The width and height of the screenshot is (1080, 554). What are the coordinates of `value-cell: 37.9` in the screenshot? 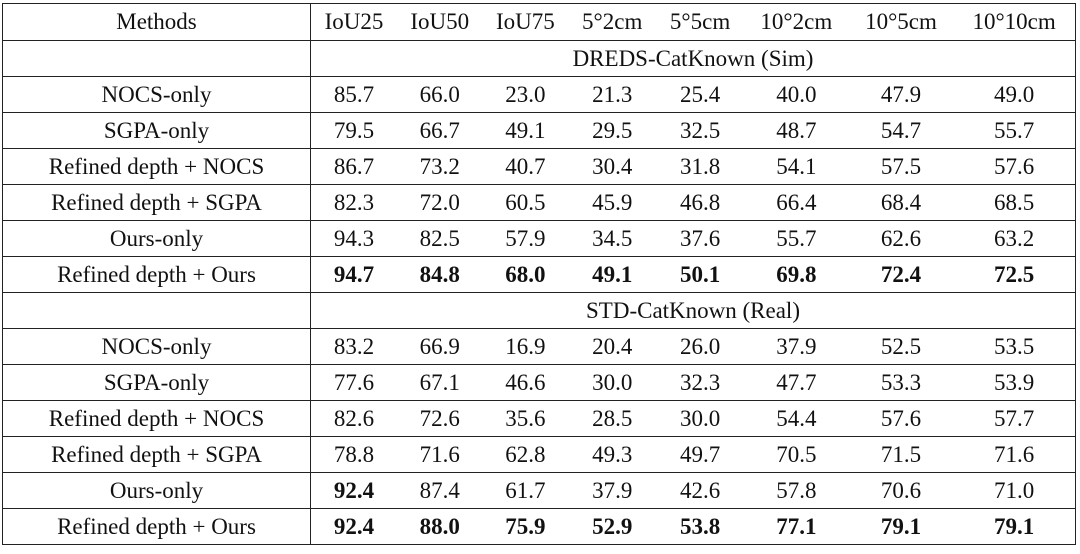 It's located at (796, 346).